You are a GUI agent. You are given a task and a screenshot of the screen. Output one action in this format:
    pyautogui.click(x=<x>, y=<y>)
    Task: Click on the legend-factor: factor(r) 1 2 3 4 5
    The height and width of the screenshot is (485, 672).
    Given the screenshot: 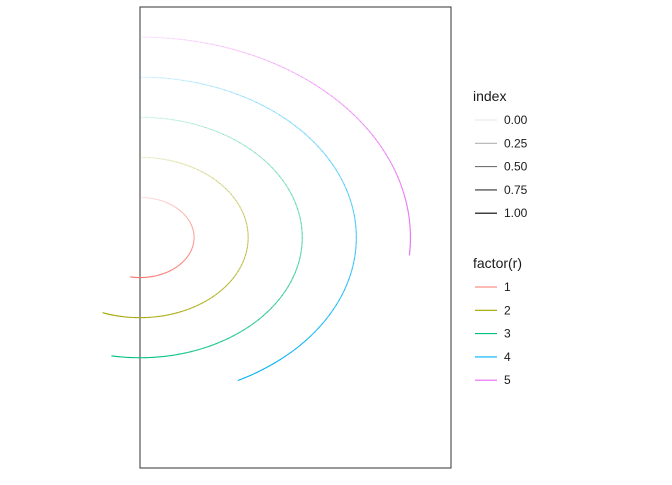 What is the action you would take?
    pyautogui.click(x=497, y=321)
    